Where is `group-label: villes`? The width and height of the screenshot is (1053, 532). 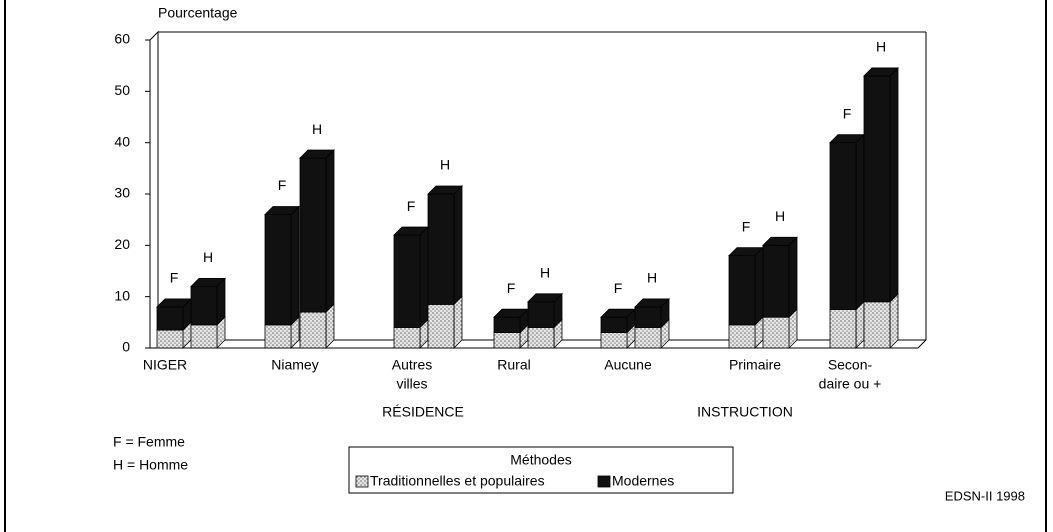
group-label: villes is located at coordinates (411, 384).